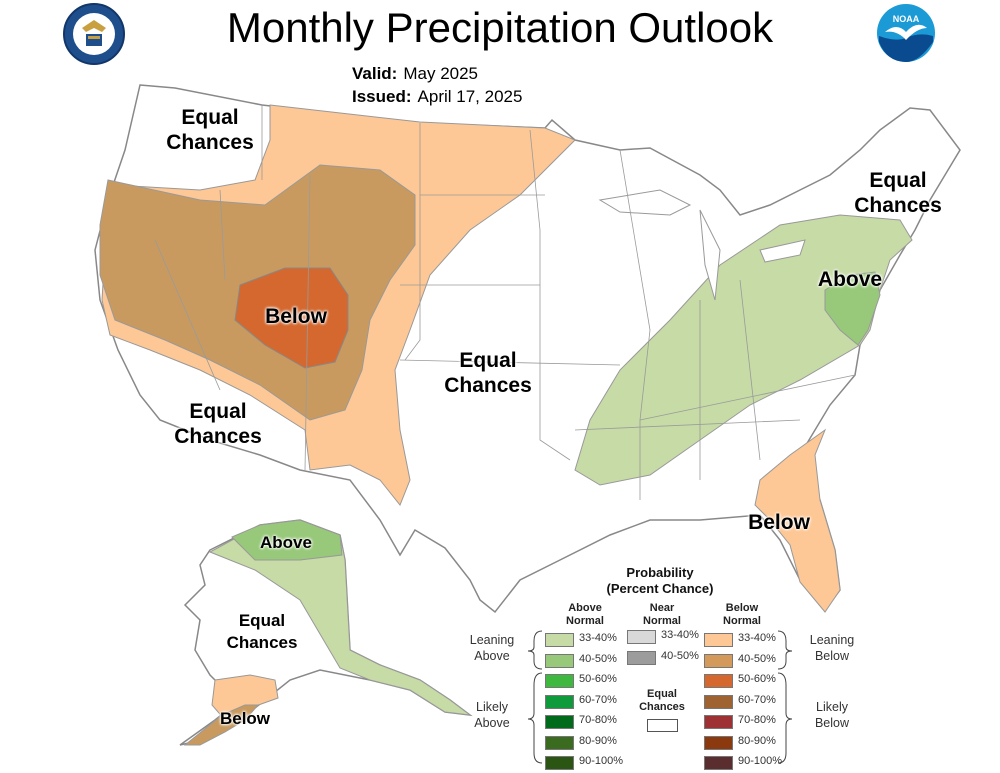 The image size is (1000, 773). Describe the element at coordinates (492, 648) in the screenshot. I see `legend-leaning-above: Leaning Above` at that location.